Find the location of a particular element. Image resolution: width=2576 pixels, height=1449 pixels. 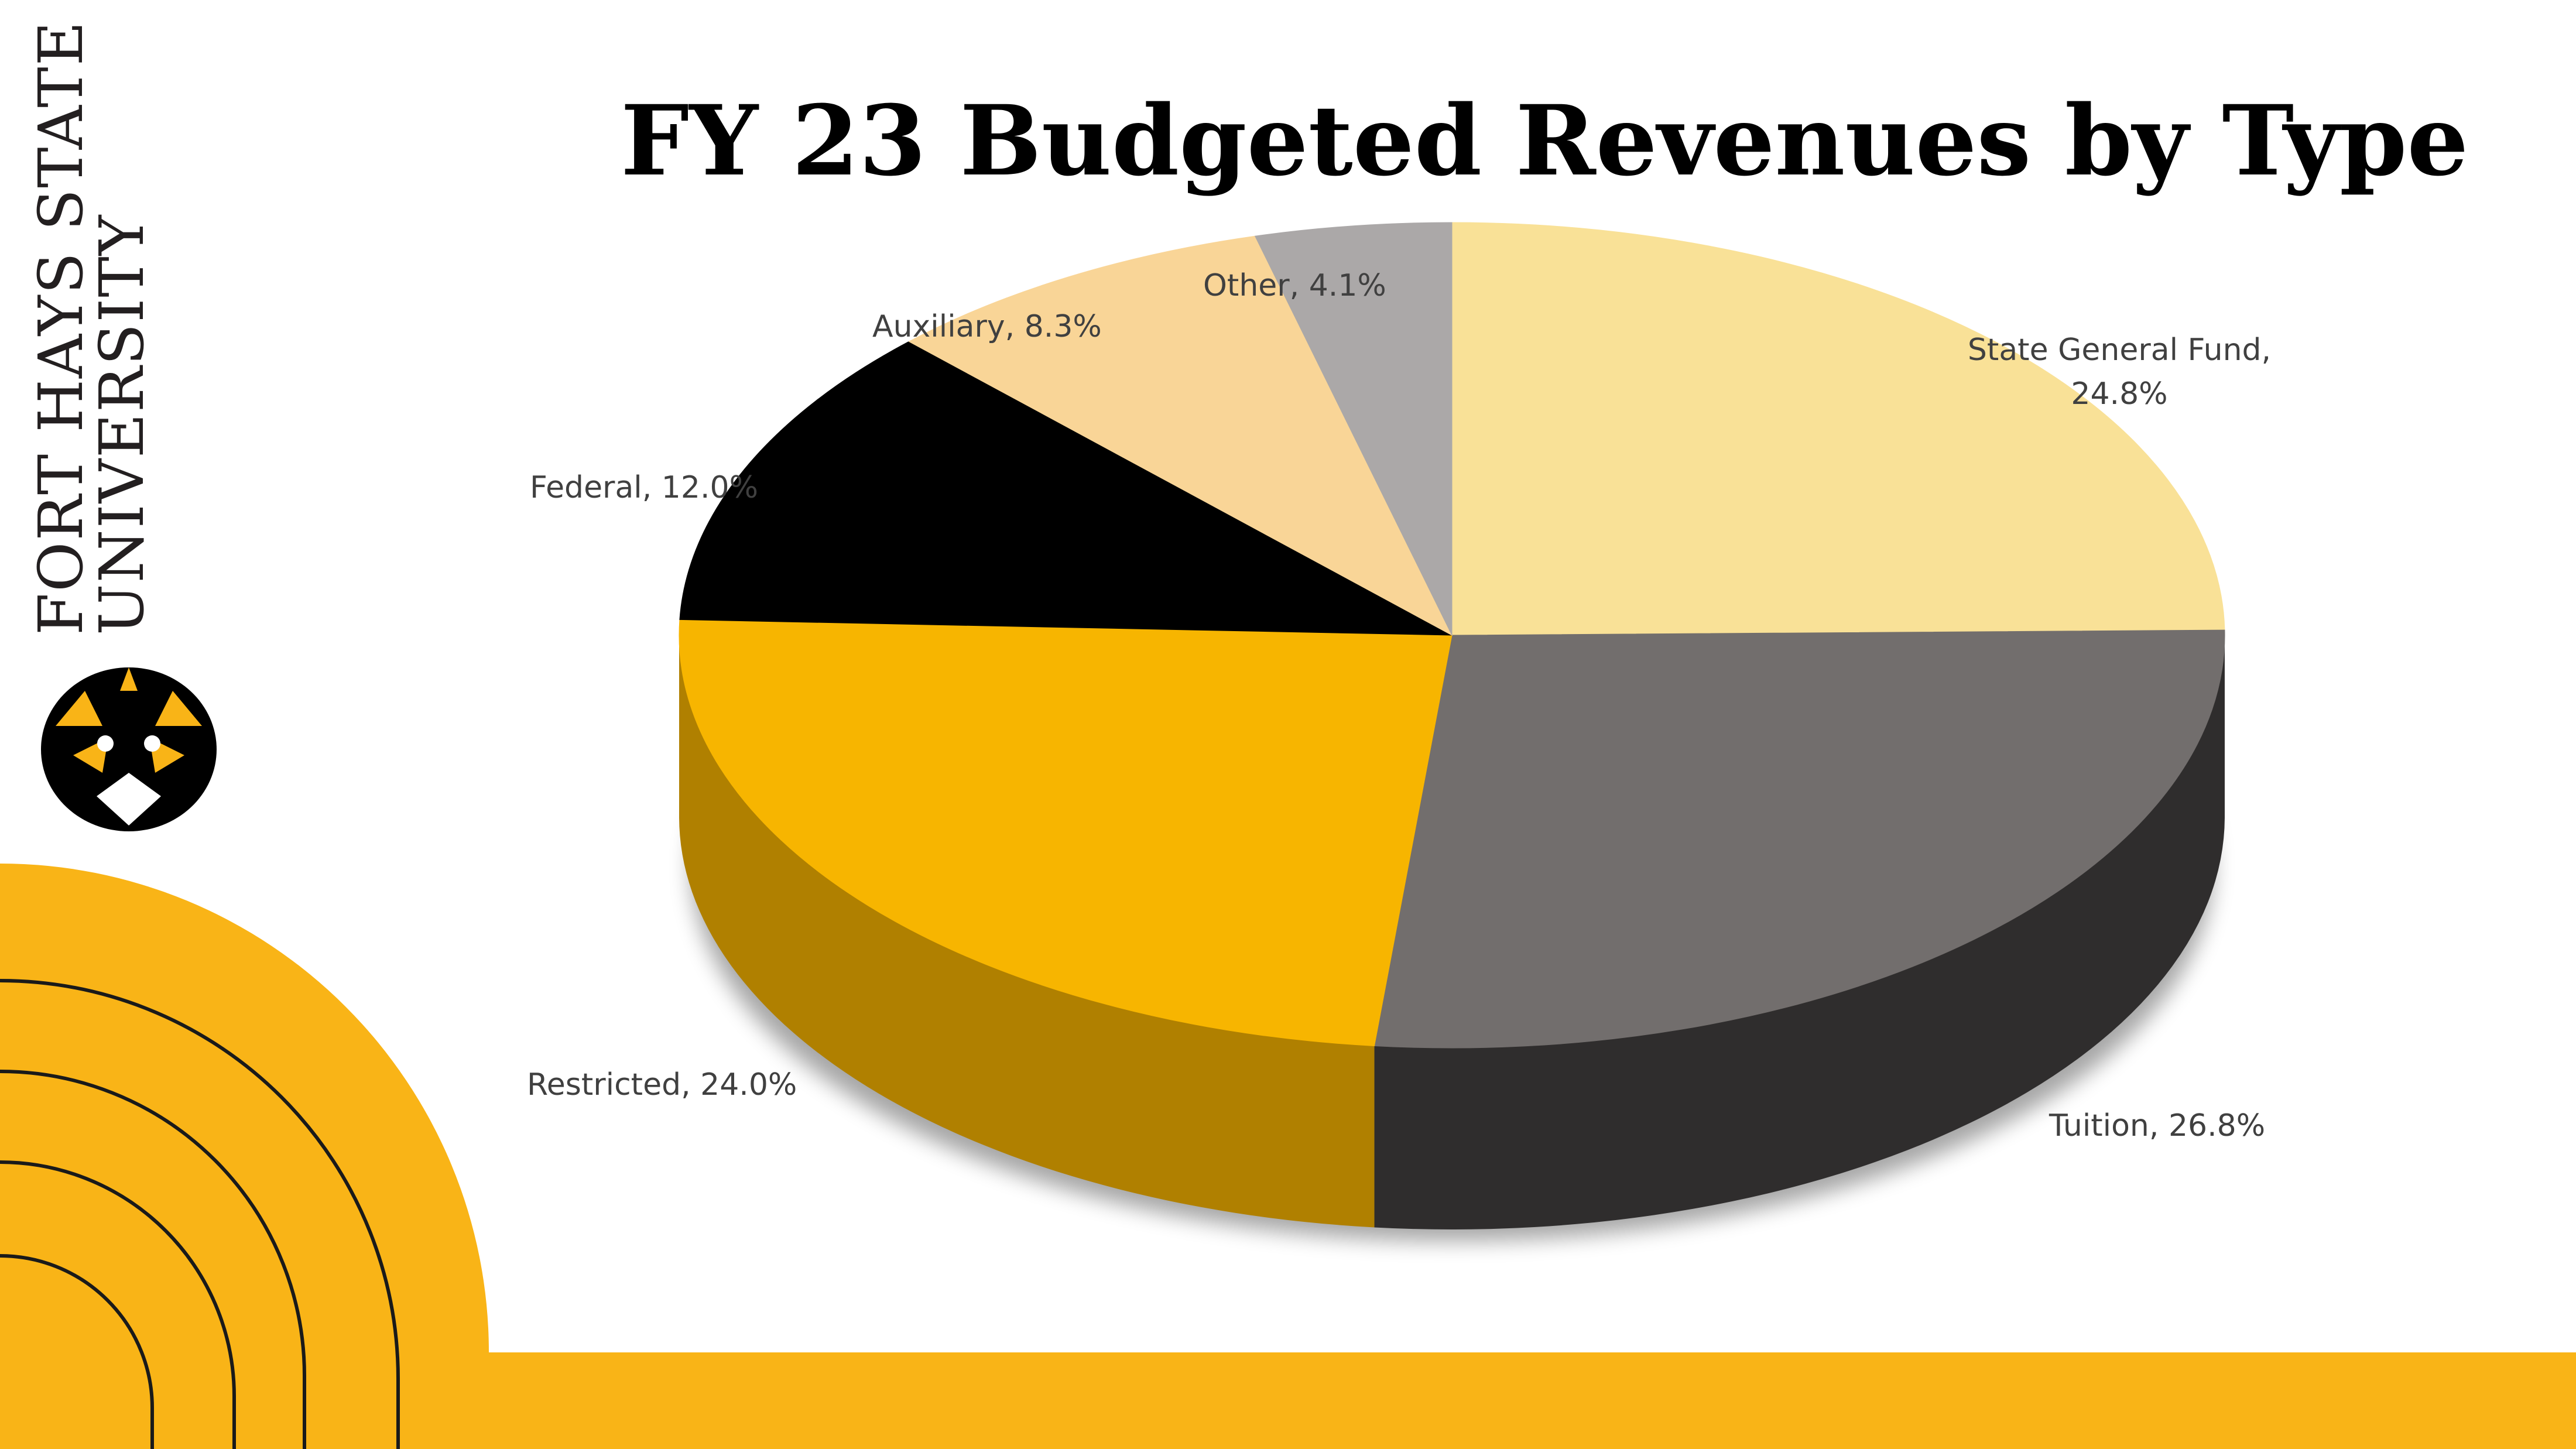

slice-label-restricted: Restricted, 24.0% is located at coordinates (662, 1084).